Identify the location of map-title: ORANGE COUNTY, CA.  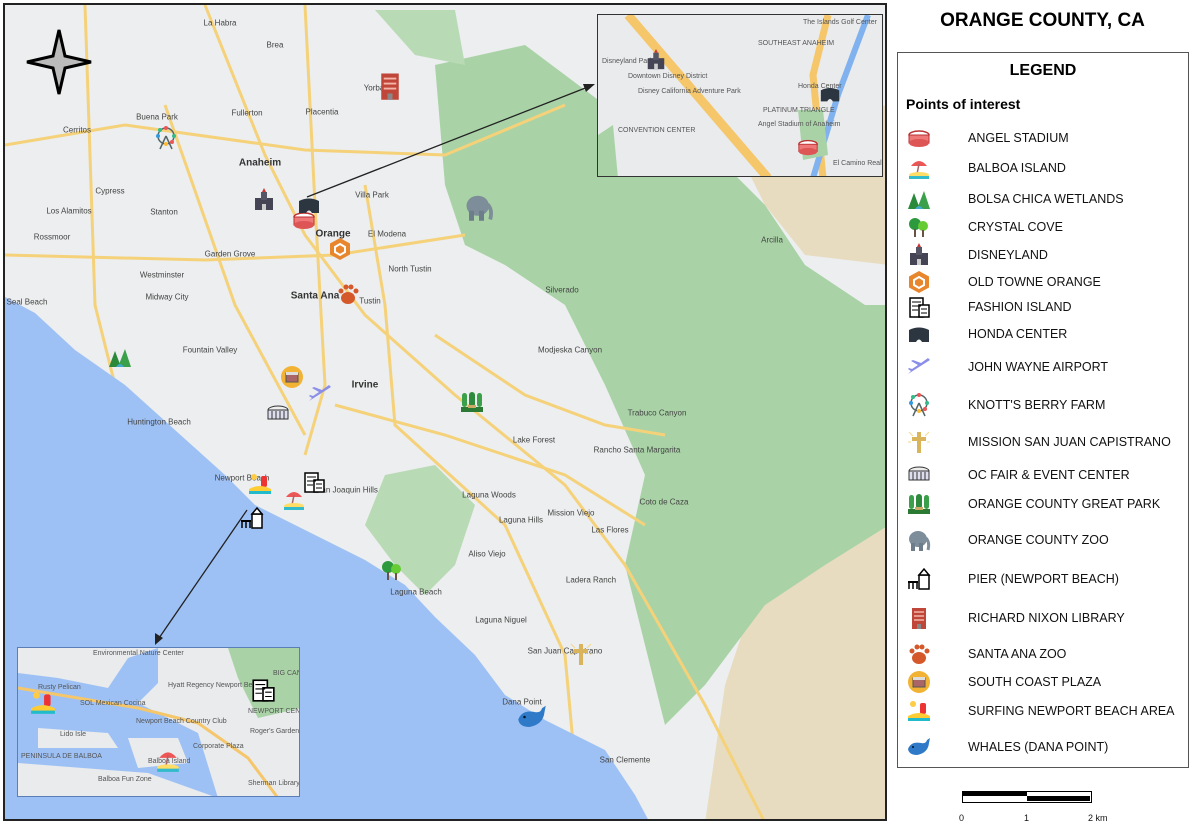
(1042, 20).